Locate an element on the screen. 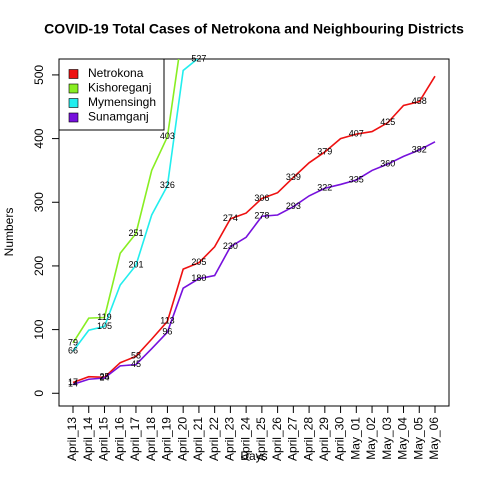  x-tick-label: May_01 is located at coordinates (355, 438).